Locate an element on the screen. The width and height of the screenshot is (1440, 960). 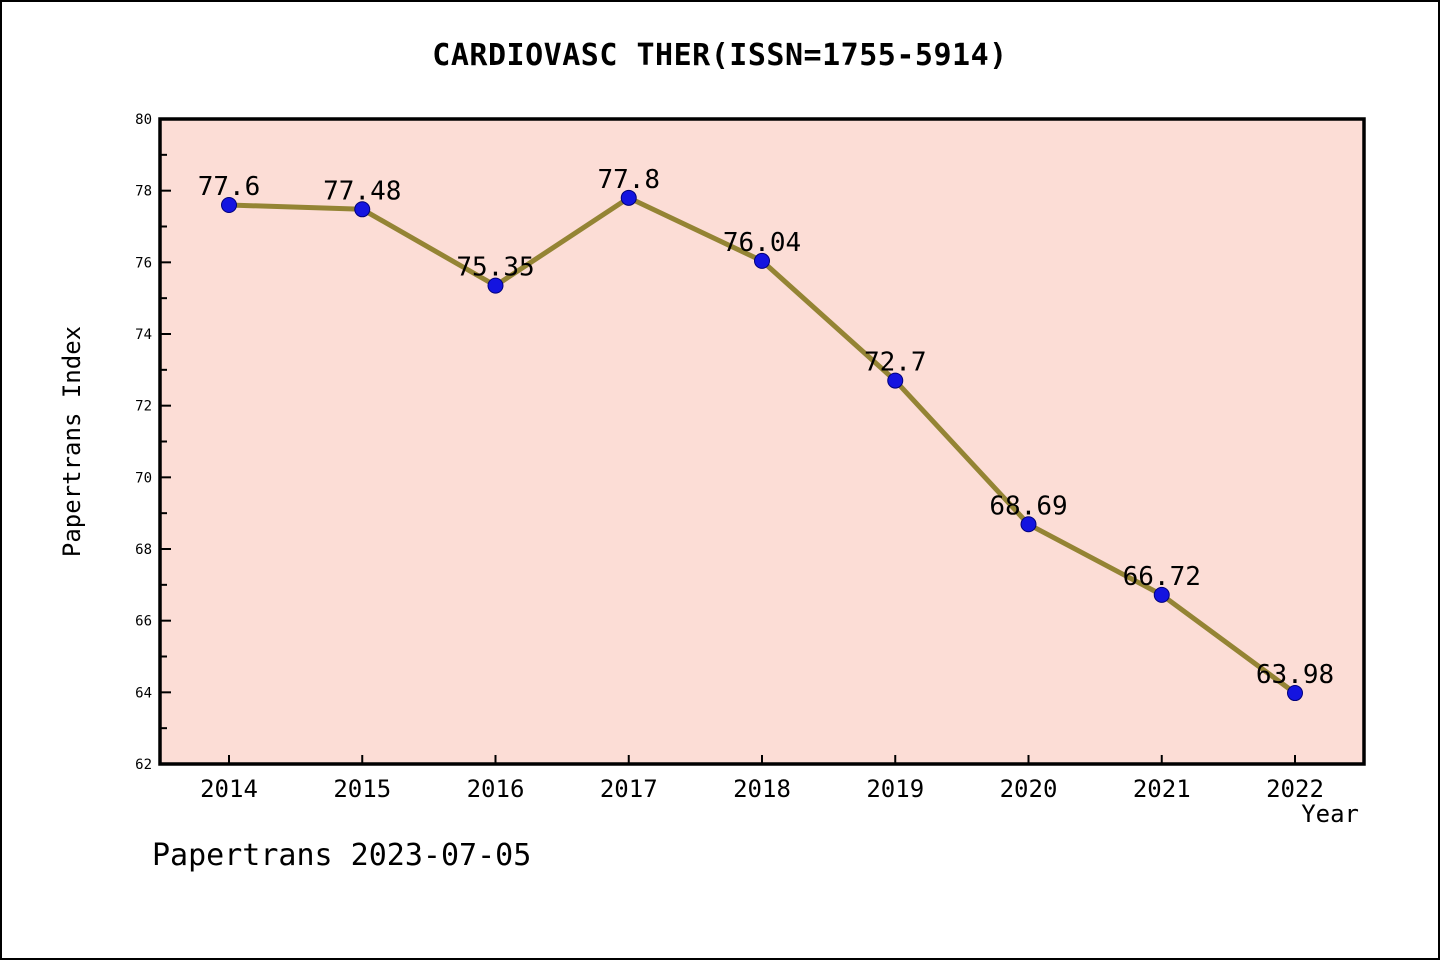
x-axis-tick-label: 2021 is located at coordinates (1162, 789).